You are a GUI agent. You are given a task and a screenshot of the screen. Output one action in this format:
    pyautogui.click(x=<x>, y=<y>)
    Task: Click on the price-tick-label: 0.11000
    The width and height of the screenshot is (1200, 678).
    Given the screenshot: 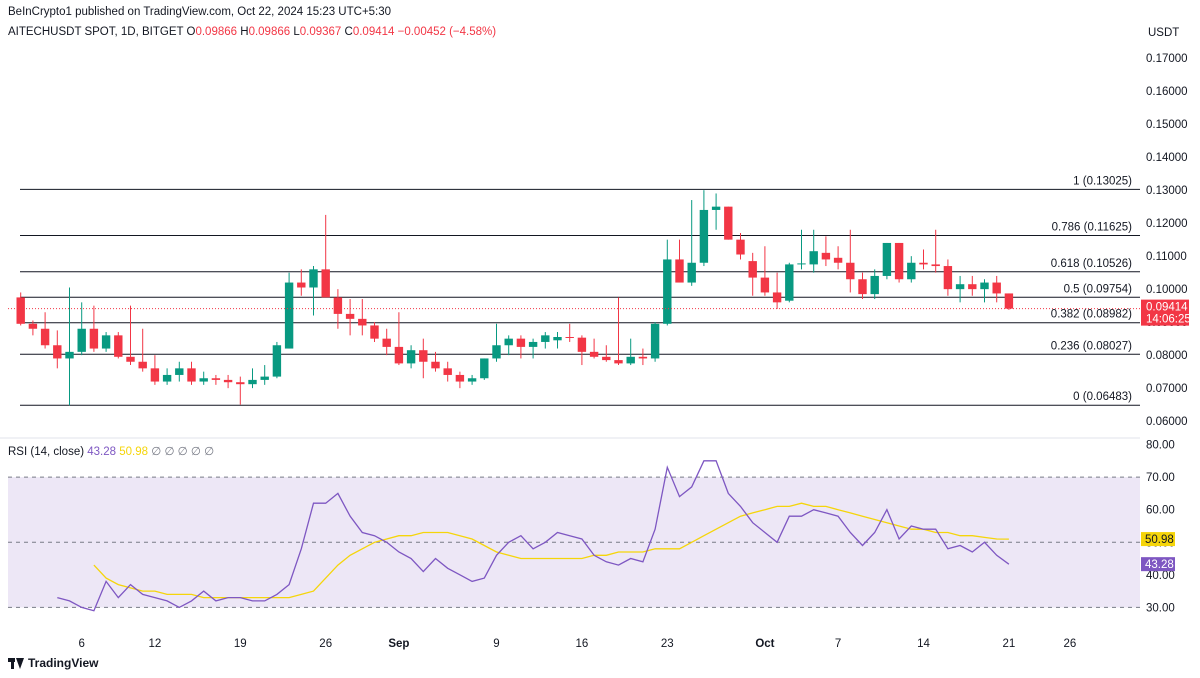 What is the action you would take?
    pyautogui.click(x=1166, y=257)
    